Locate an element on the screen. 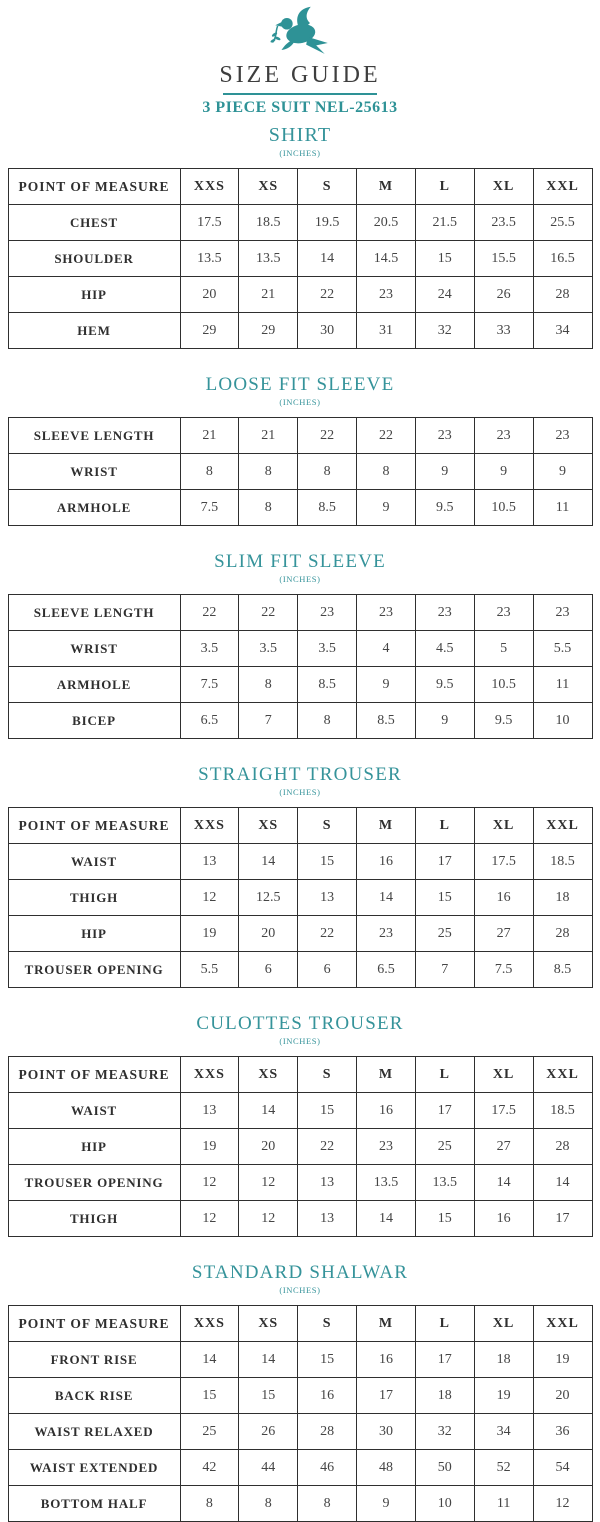 The width and height of the screenshot is (600, 1522). size-value-cell: 16.5 is located at coordinates (562, 258).